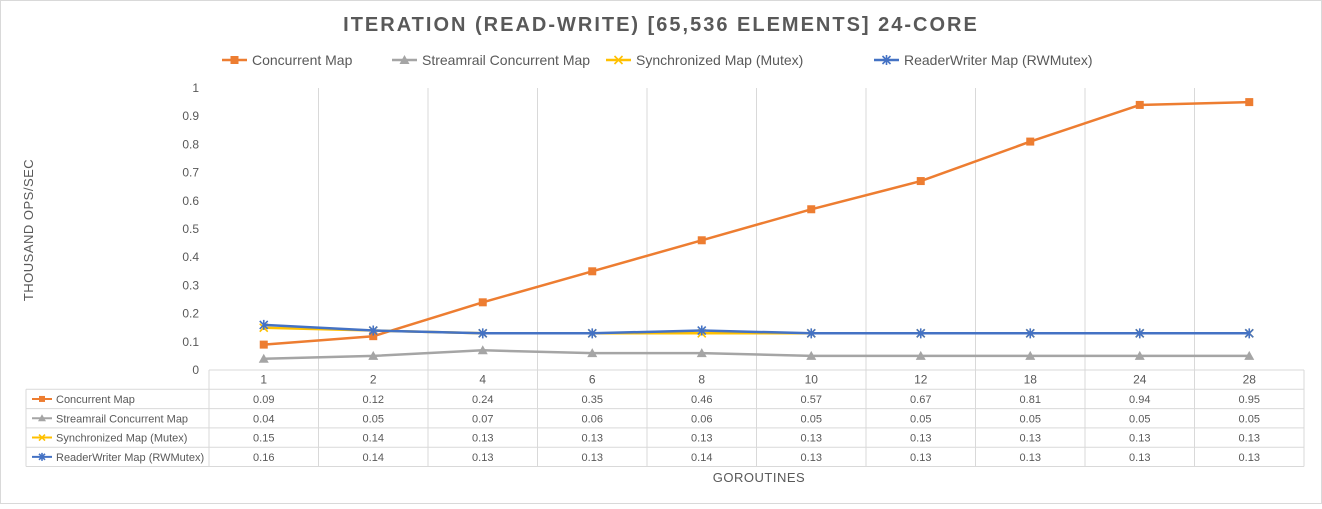  I want to click on series-streamrail-concurrent-map, so click(756, 354).